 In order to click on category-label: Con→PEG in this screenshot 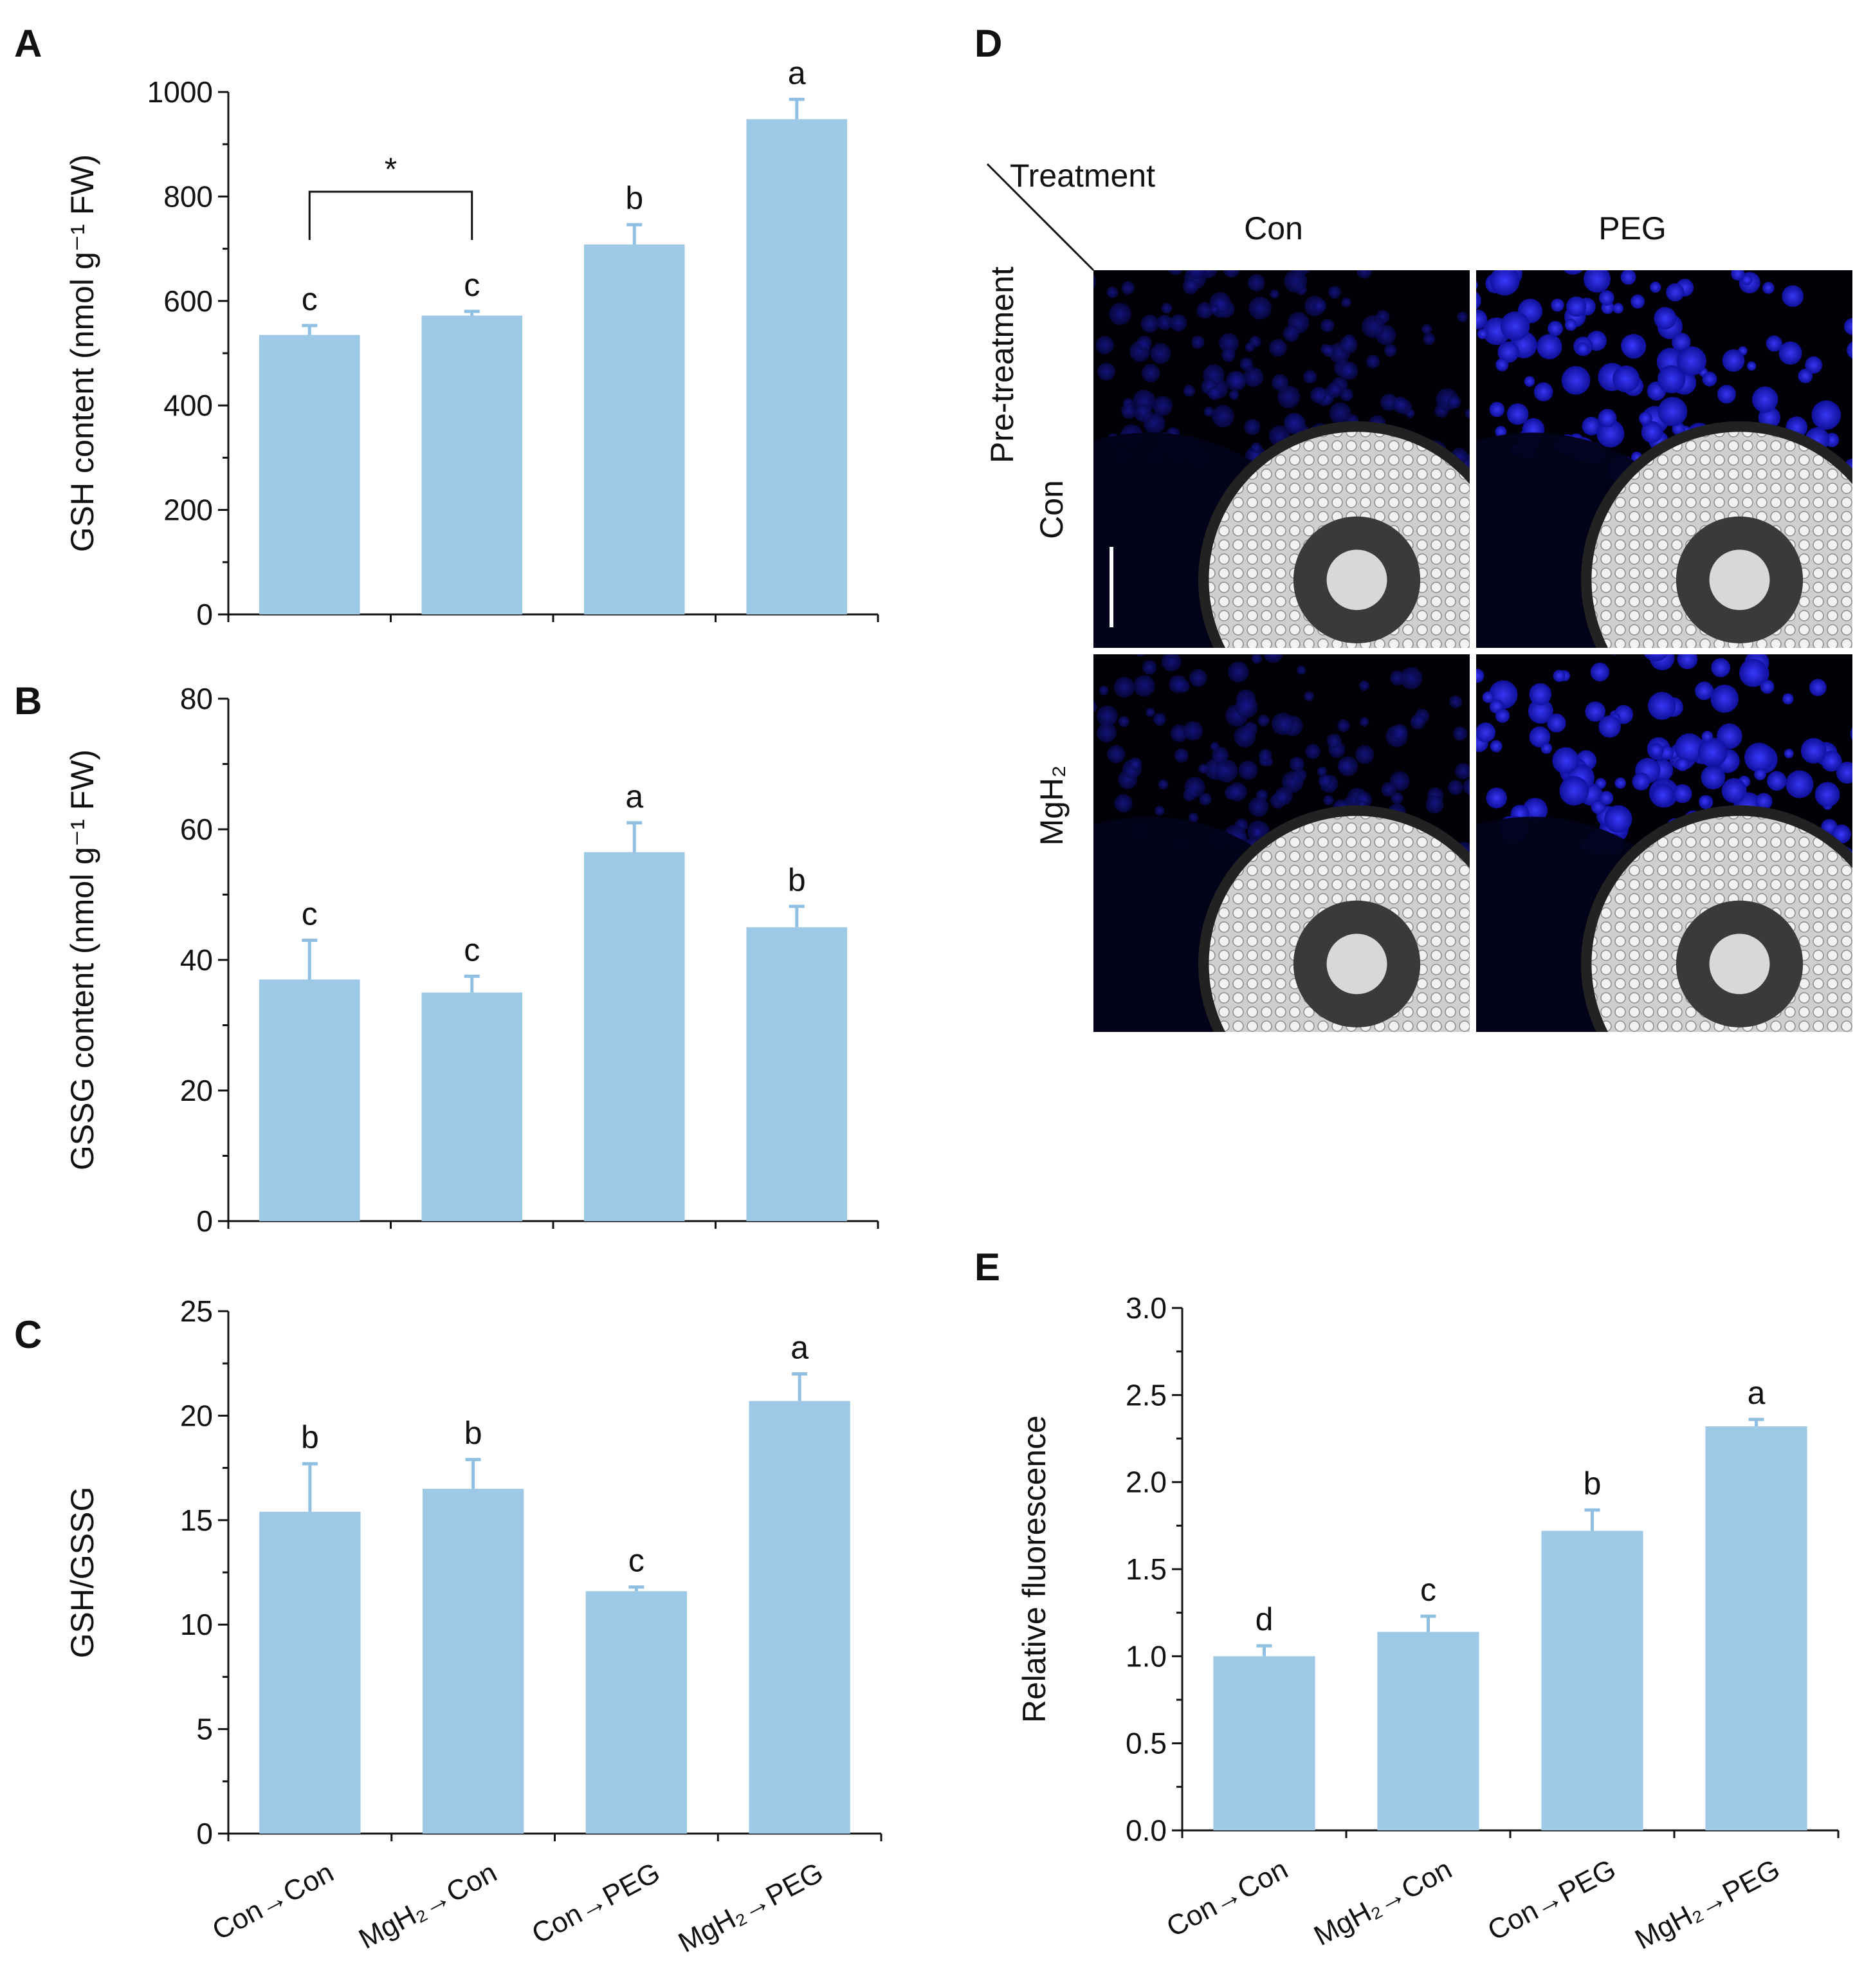, I will do `click(596, 1903)`.